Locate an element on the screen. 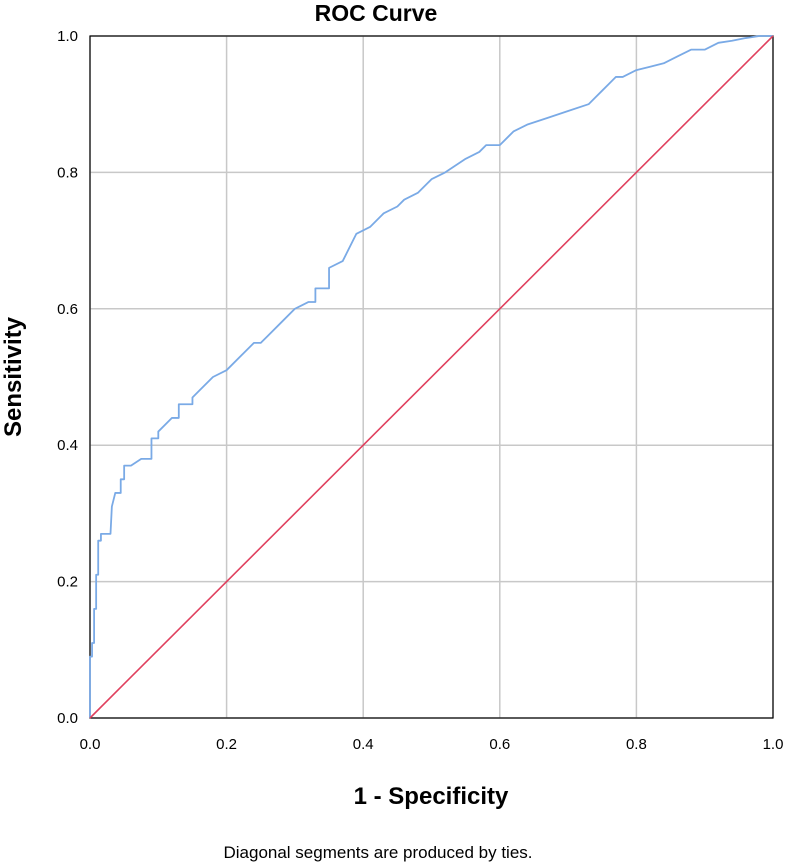 The width and height of the screenshot is (786, 866). y-axis-label: Sensitivity is located at coordinates (13, 376).